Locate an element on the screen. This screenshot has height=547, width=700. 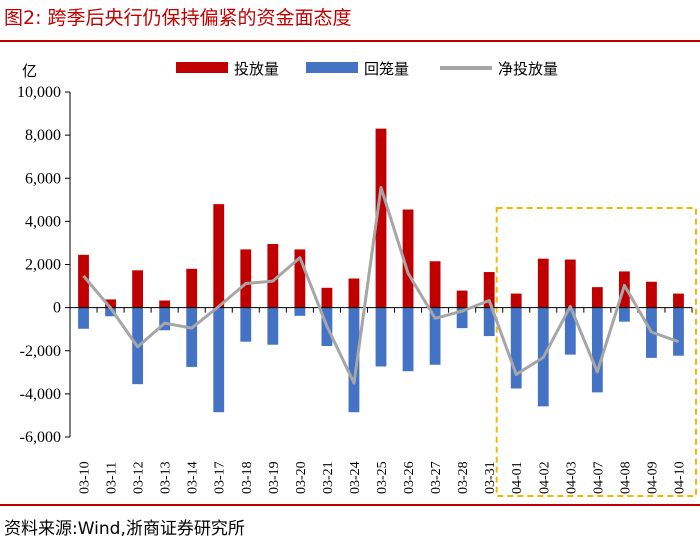
x-tick-label: 04-10 is located at coordinates (679, 477).